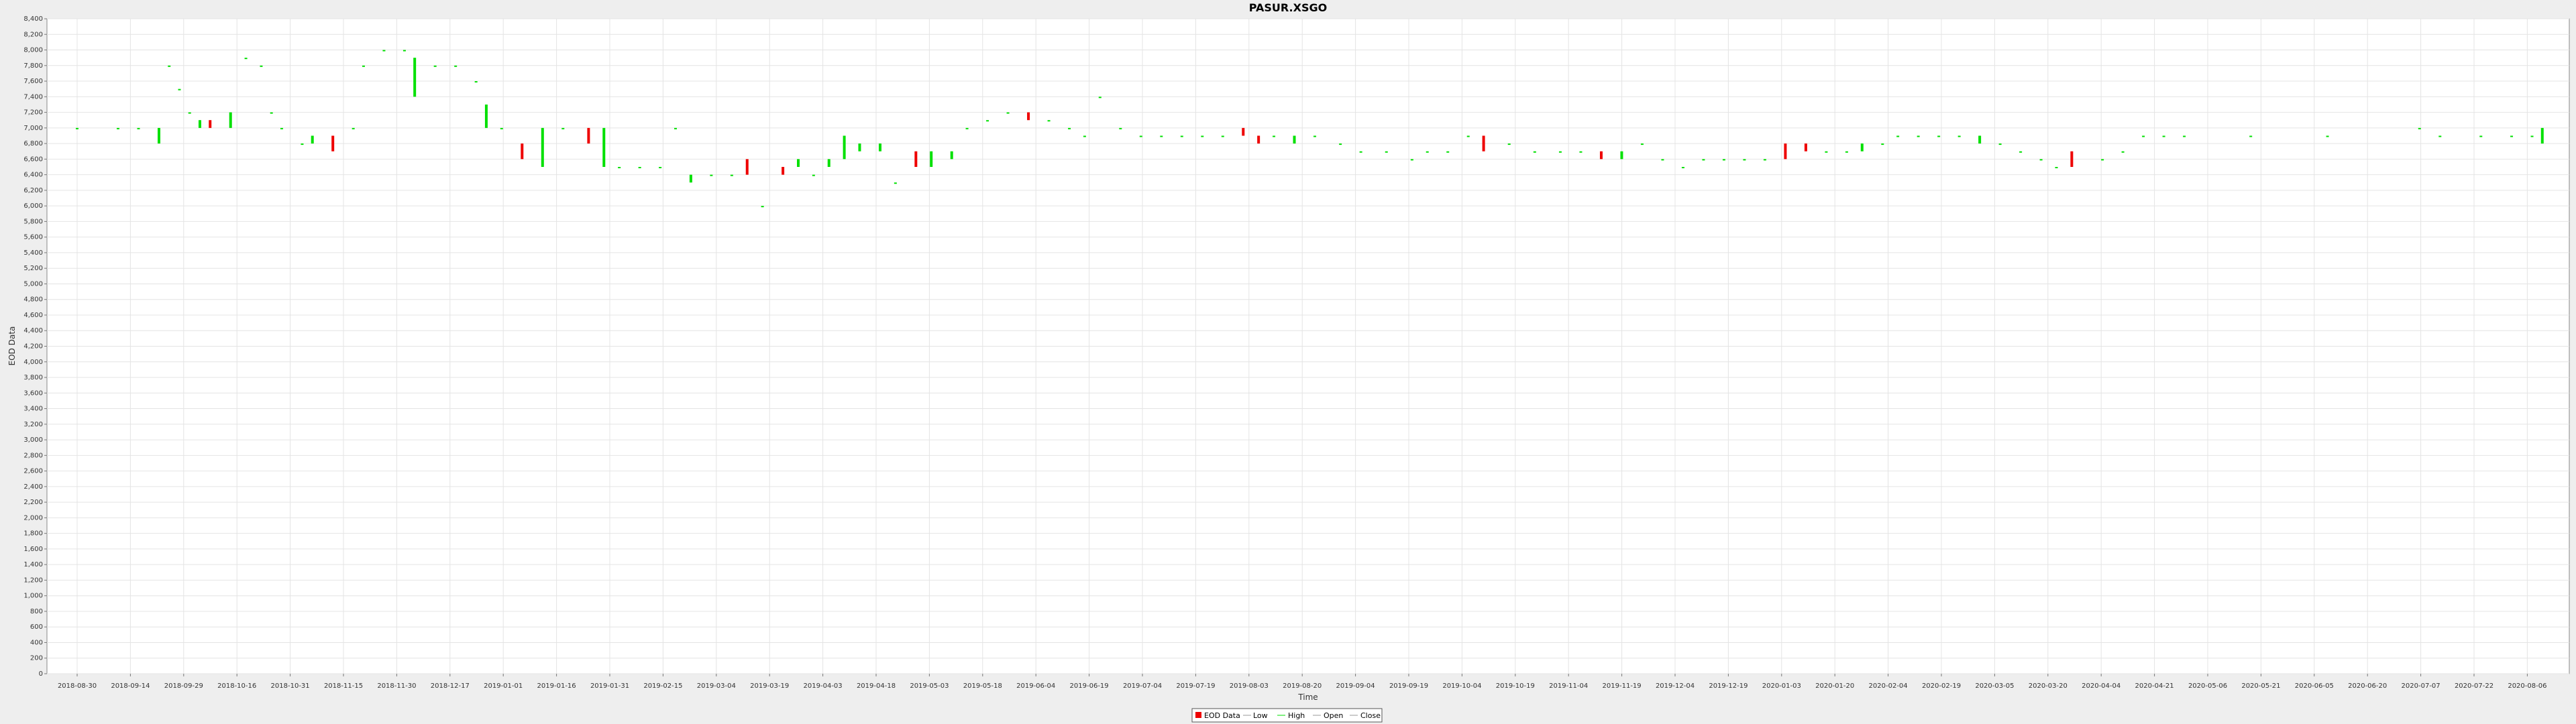 This screenshot has width=2576, height=724. Describe the element at coordinates (2474, 686) in the screenshot. I see `x-tick-label: 2020-07-22` at that location.